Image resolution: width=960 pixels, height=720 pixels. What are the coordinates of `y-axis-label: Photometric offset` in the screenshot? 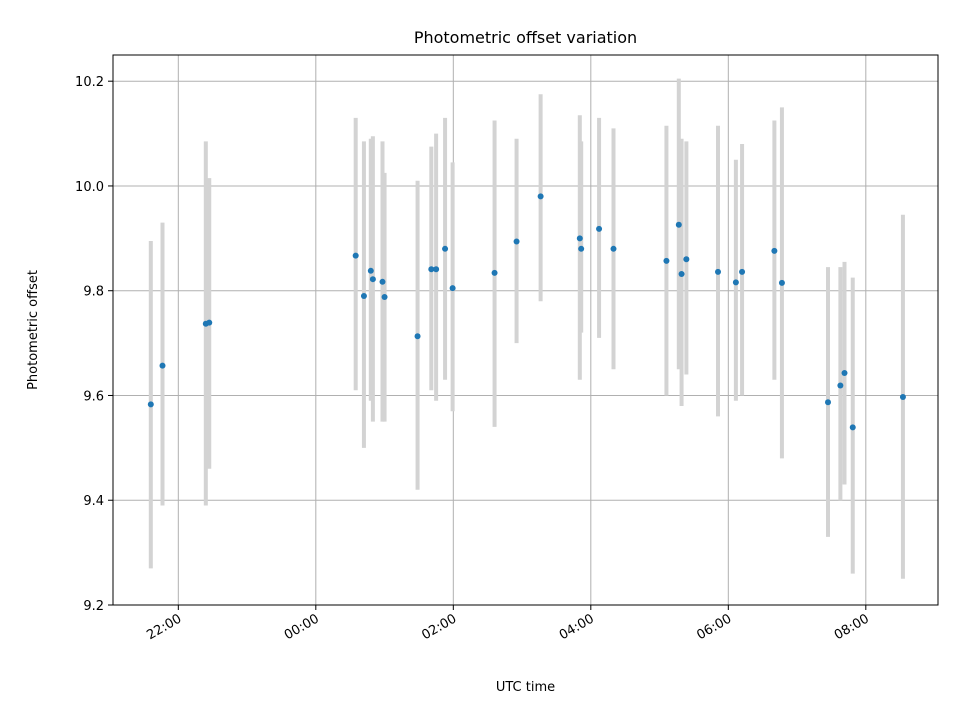 It's located at (33, 330).